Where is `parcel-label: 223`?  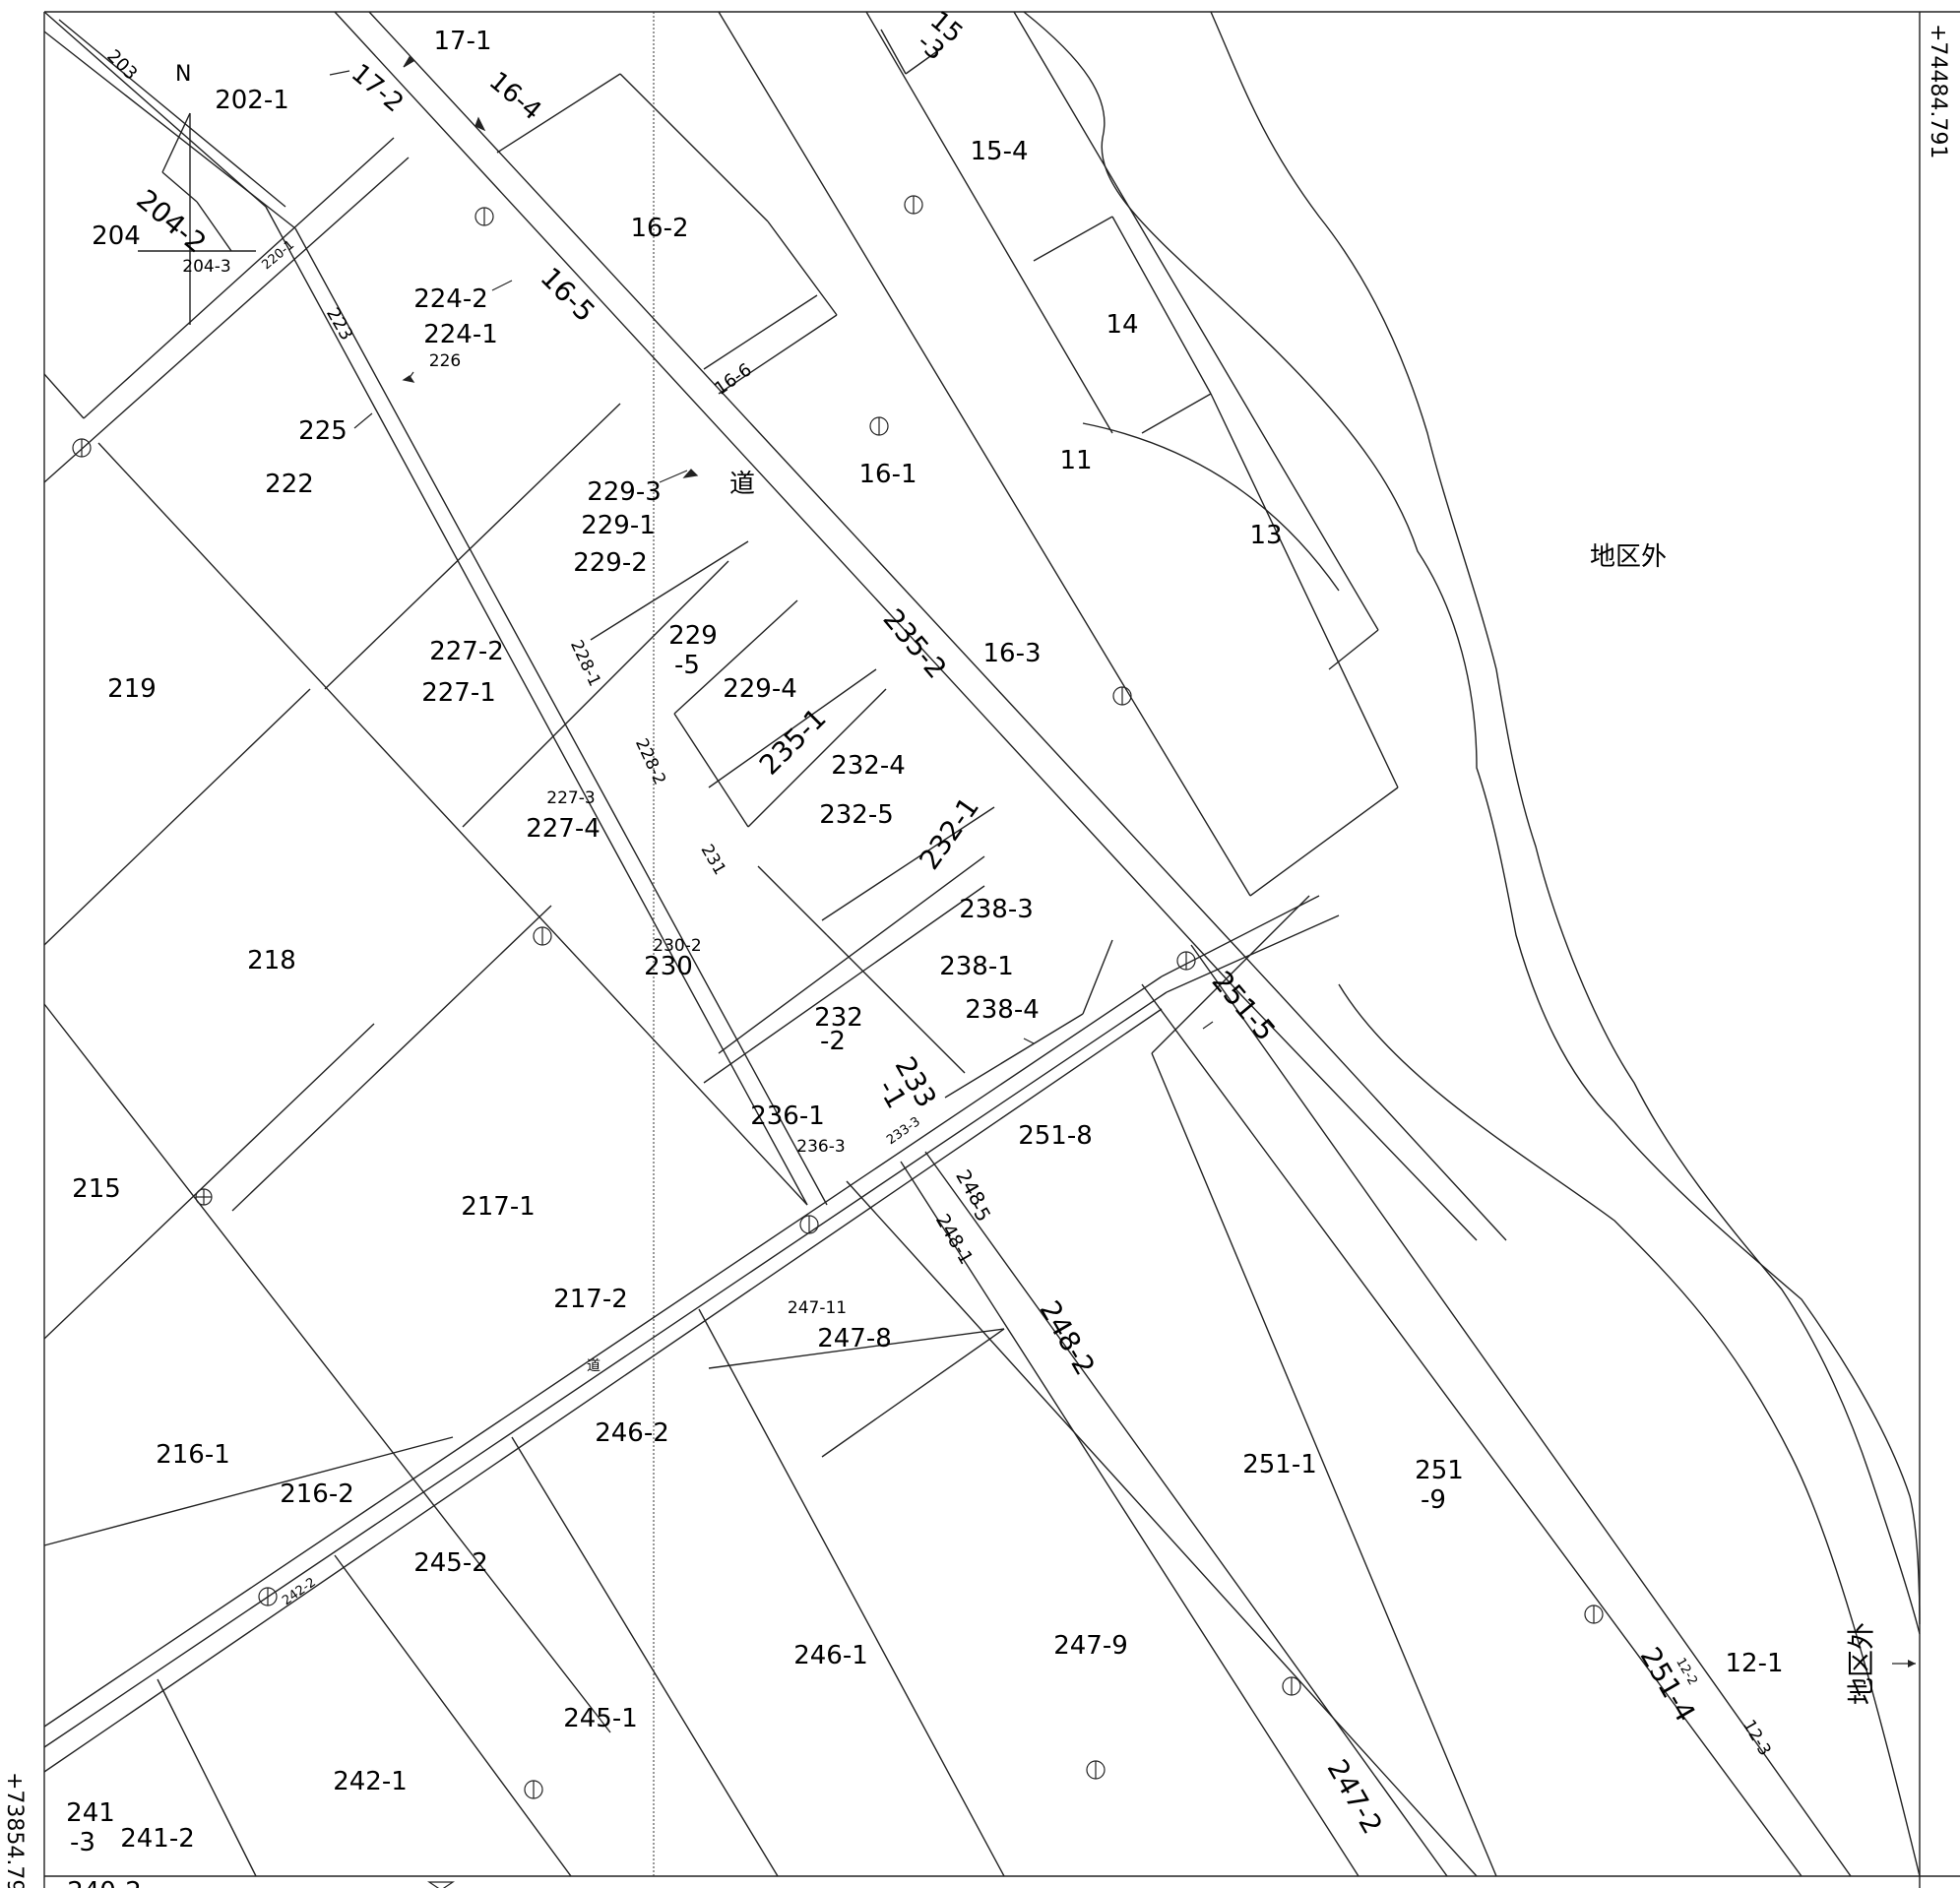 parcel-label: 223 is located at coordinates (339, 324).